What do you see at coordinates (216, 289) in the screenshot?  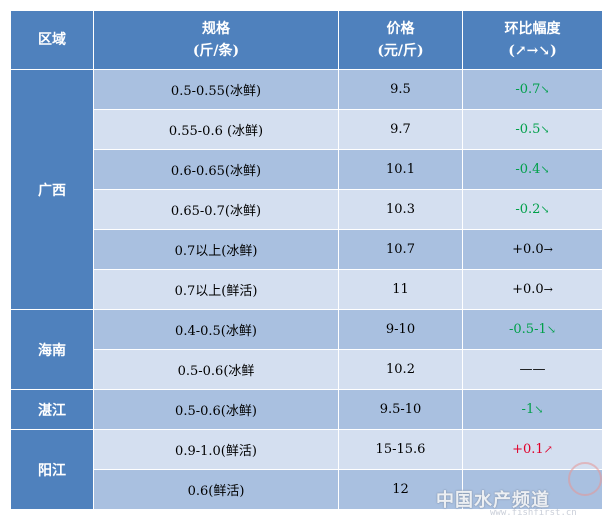 I see `spec-cell: 0.7以上(鲜活)` at bounding box center [216, 289].